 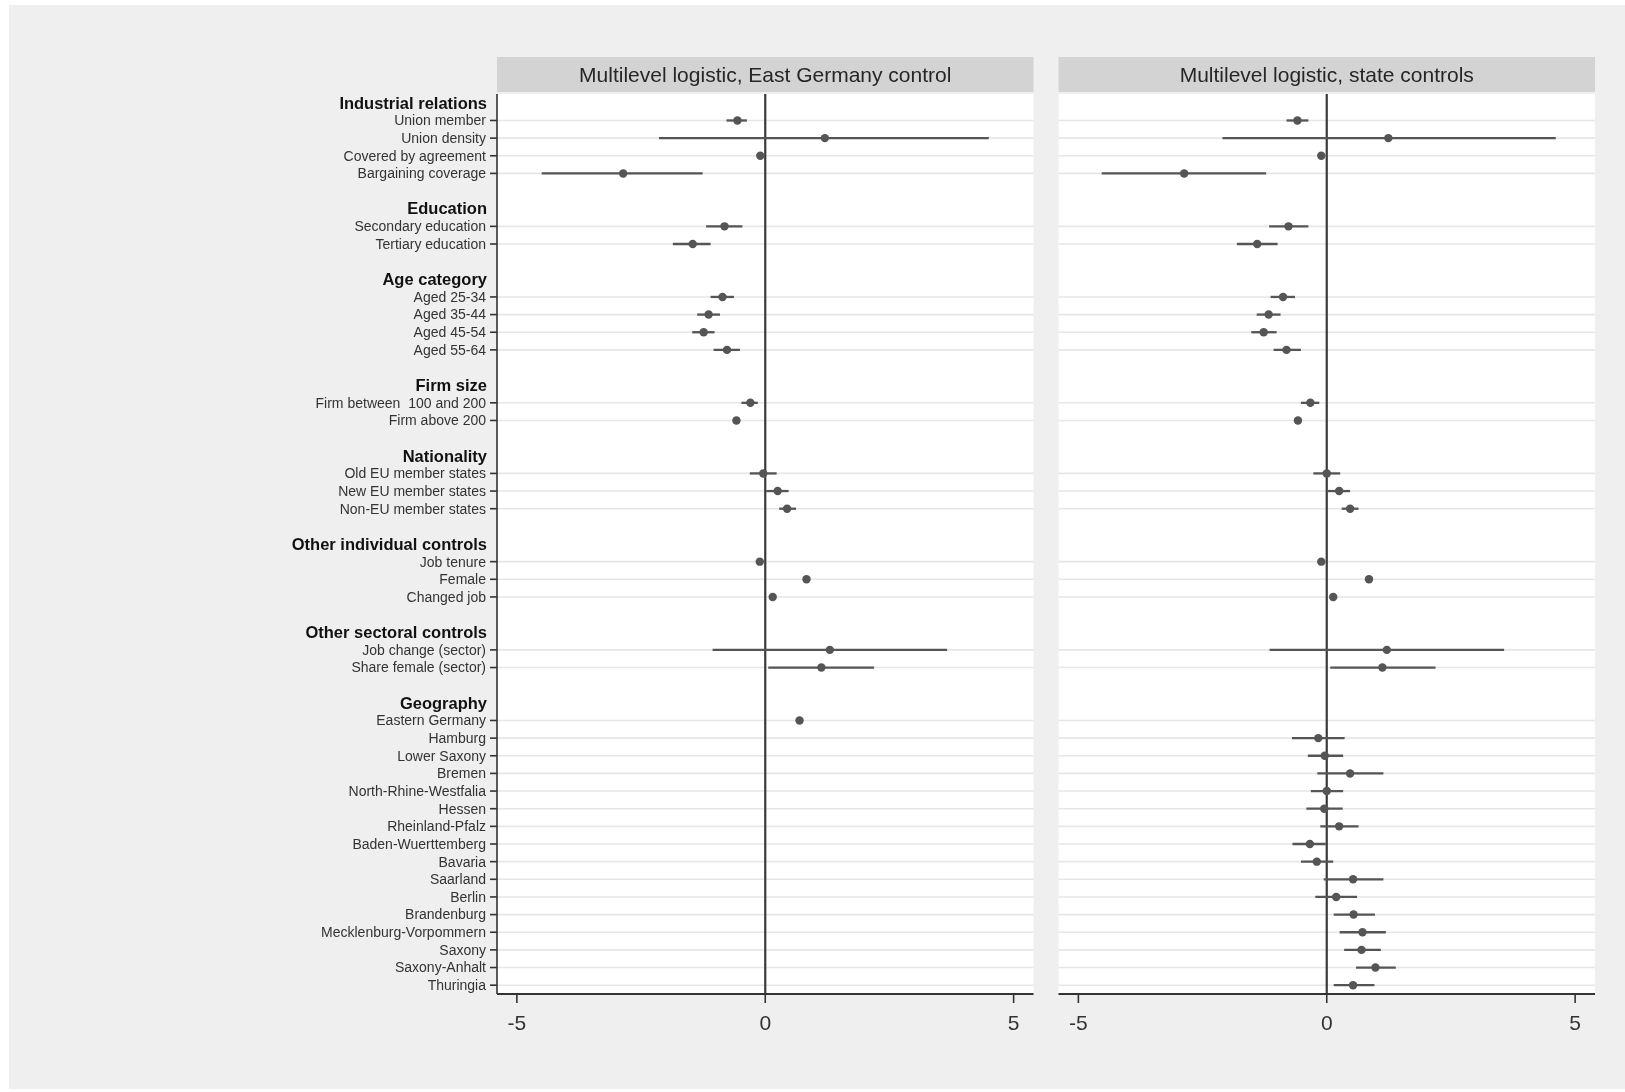 I want to click on x-tick-label: 5, so click(x=1575, y=1022).